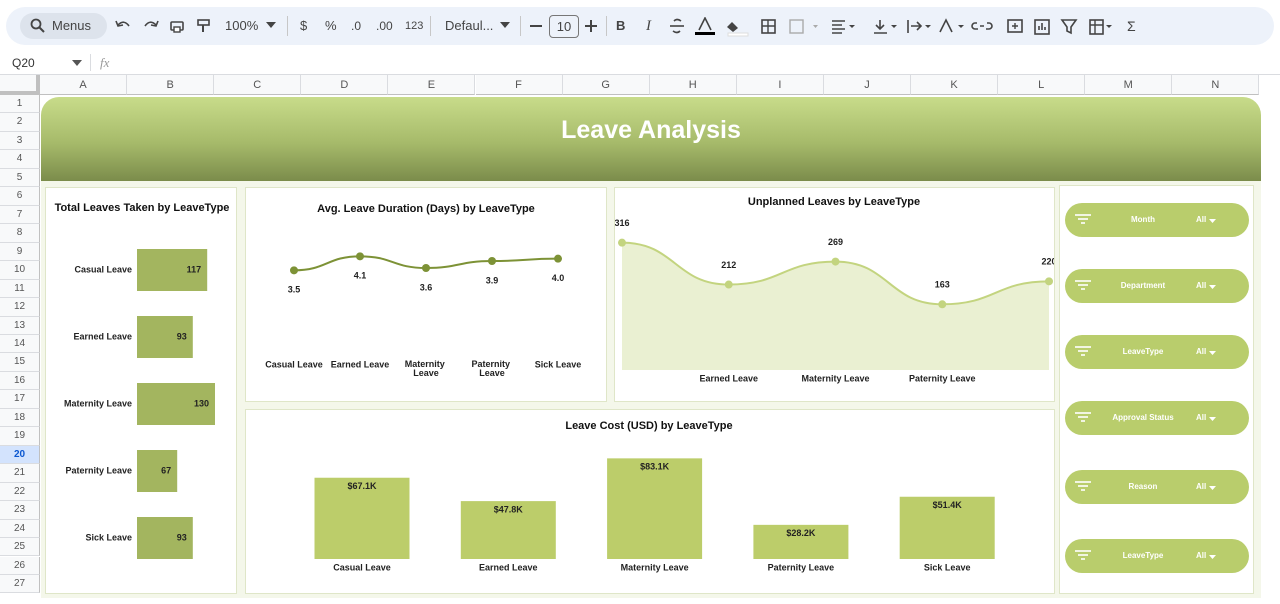 This screenshot has width=1280, height=604. What do you see at coordinates (519, 85) in the screenshot?
I see `column-header: F` at bounding box center [519, 85].